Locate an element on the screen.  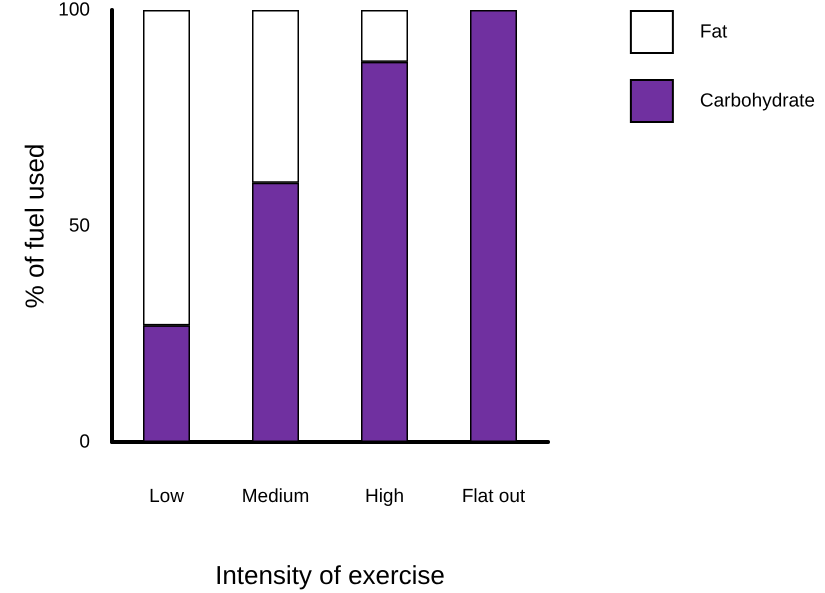
legend-label: Fat is located at coordinates (714, 32).